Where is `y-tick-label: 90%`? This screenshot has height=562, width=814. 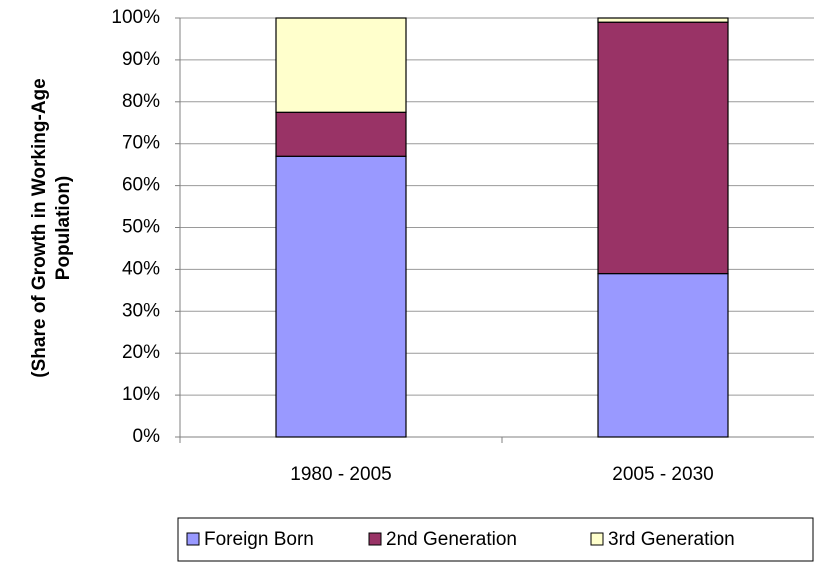 y-tick-label: 90% is located at coordinates (141, 59).